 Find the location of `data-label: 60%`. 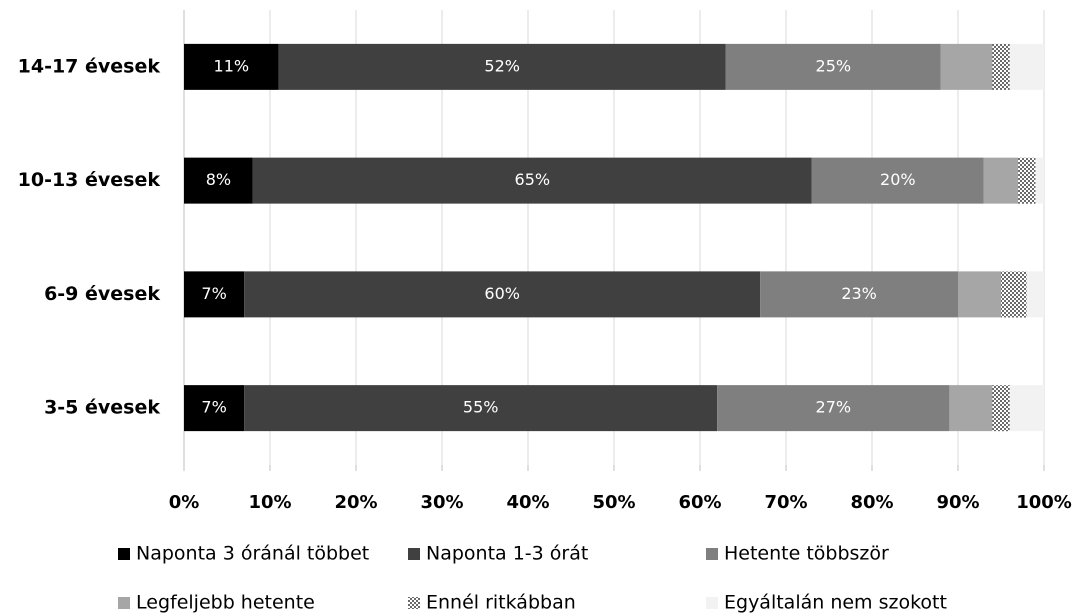

data-label: 60% is located at coordinates (502, 293).